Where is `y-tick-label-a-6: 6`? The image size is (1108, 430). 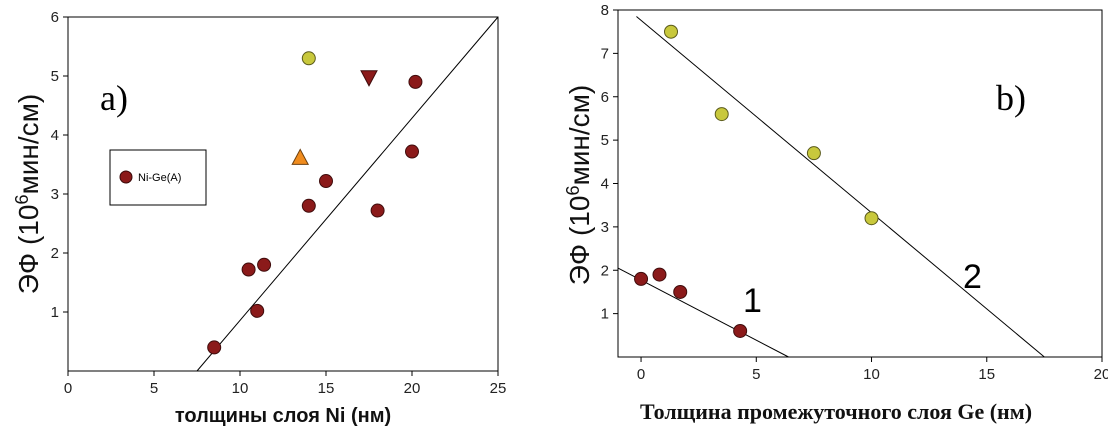
y-tick-label-a-6: 6 is located at coordinates (55, 17).